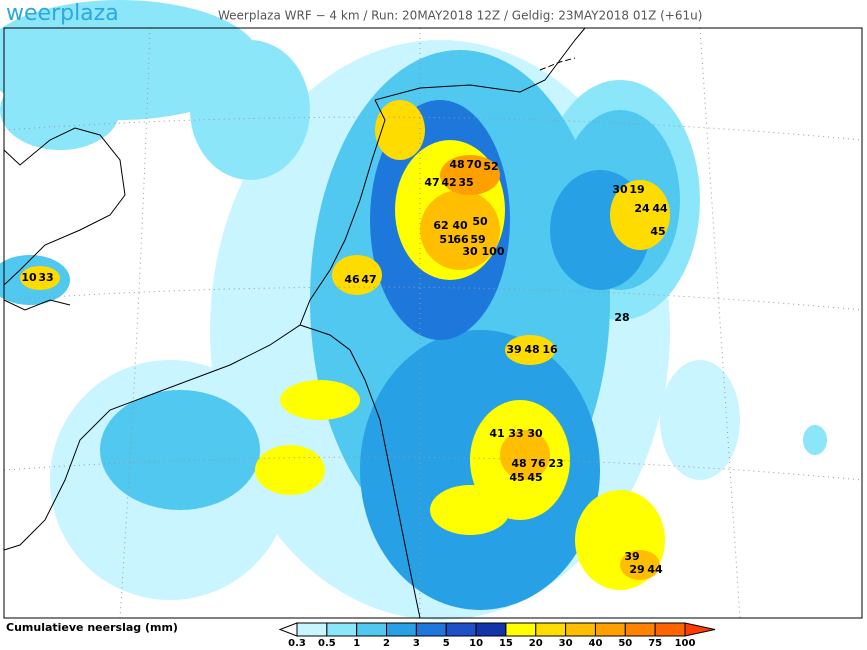 The height and width of the screenshot is (650, 867). Describe the element at coordinates (596, 643) in the screenshot. I see `colorbar-tick-label: 40` at that location.